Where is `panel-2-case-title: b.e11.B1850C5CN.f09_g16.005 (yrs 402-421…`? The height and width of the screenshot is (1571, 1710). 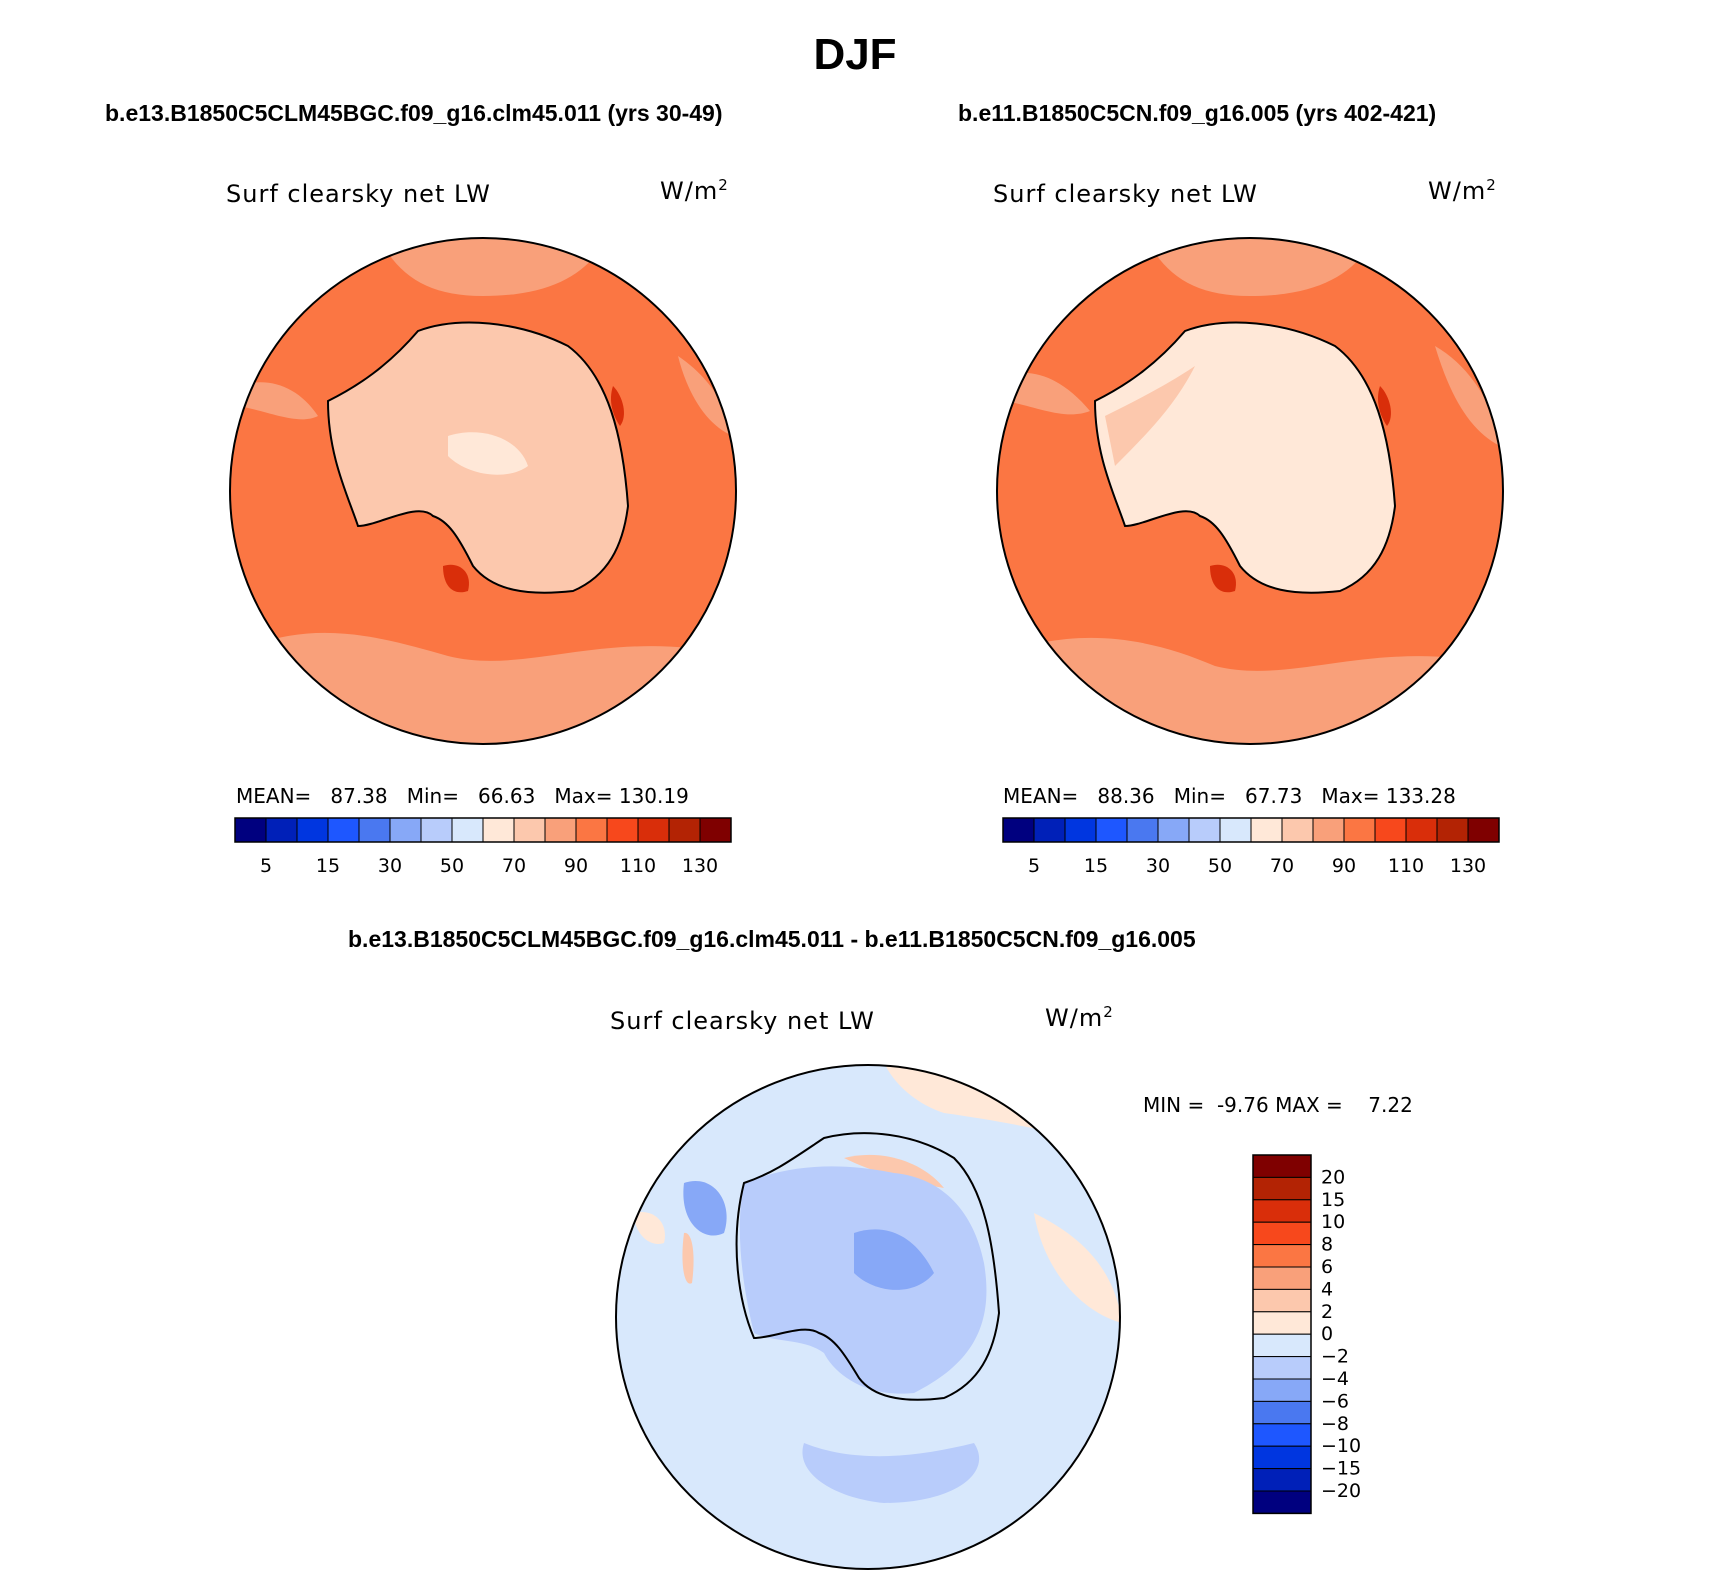
panel-2-case-title: b.e11.B1850C5CN.f09_g16.005 (yrs 402-421… is located at coordinates (1197, 113).